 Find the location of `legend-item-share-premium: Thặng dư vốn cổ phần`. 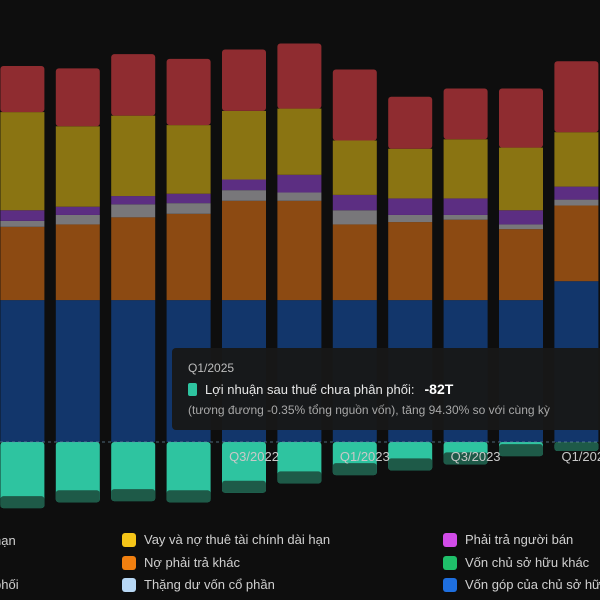

legend-item-share-premium: Thặng dư vốn cổ phần is located at coordinates (198, 584).